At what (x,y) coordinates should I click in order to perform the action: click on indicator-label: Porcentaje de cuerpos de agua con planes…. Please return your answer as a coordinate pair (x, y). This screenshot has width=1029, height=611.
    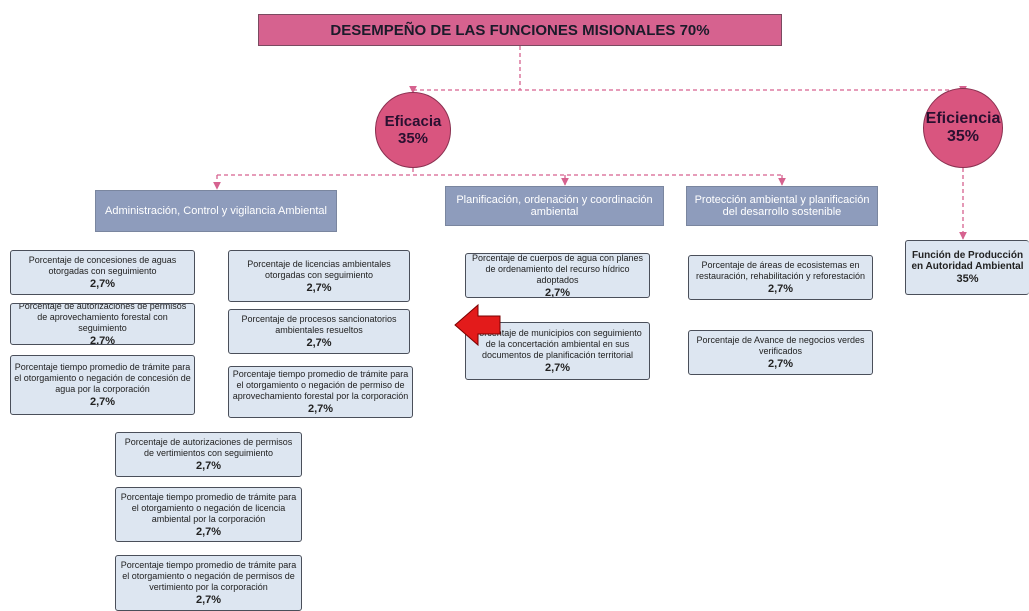
    Looking at the image, I should click on (557, 269).